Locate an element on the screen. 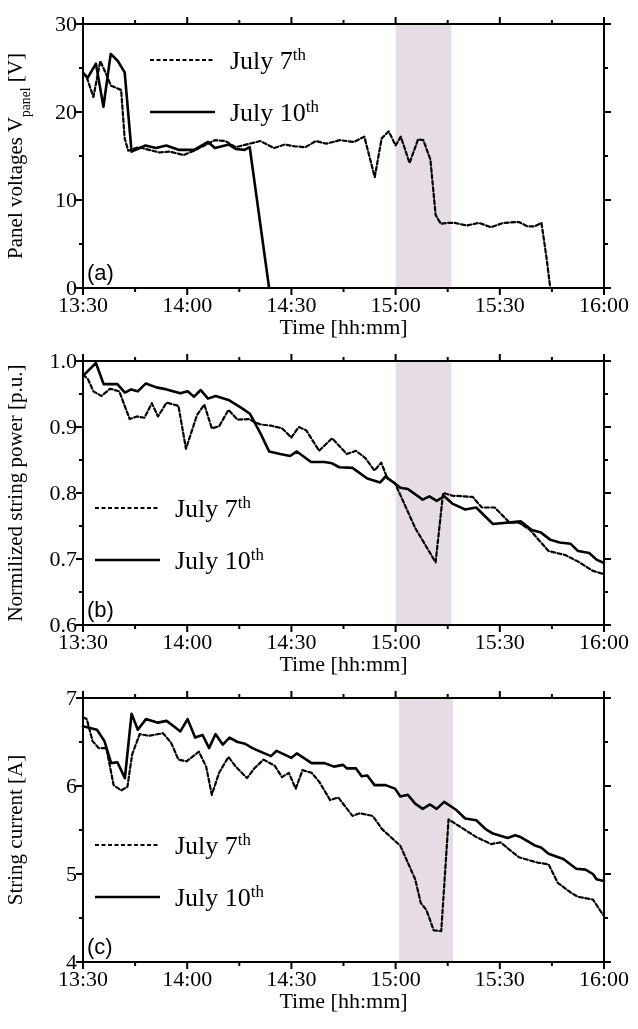 Image resolution: width=638 pixels, height=1029 pixels. y-tick-label: 5 is located at coordinates (71, 873).